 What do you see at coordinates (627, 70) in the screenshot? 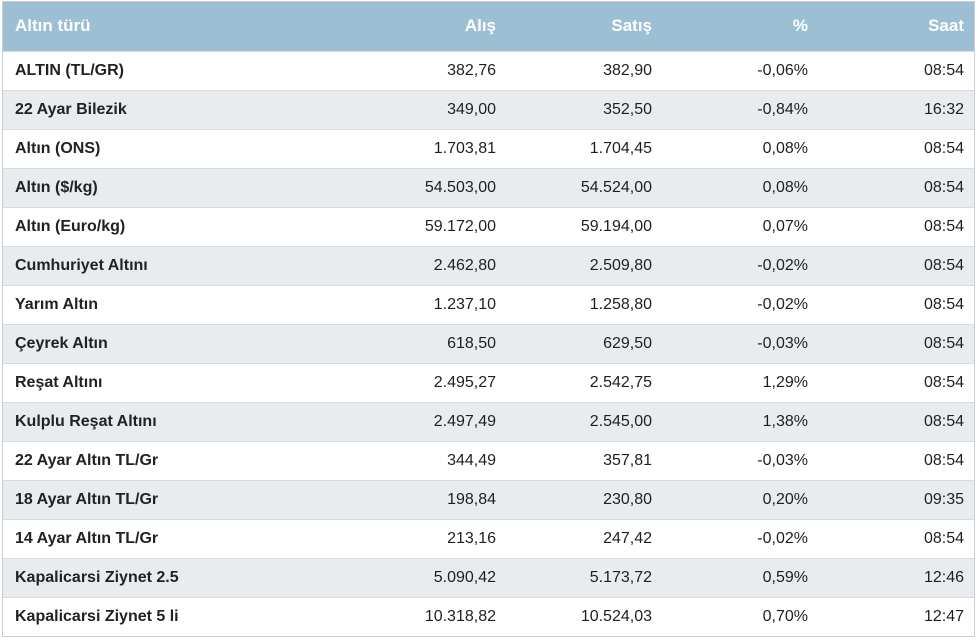
I see `cell-sell-price: 382,90` at bounding box center [627, 70].